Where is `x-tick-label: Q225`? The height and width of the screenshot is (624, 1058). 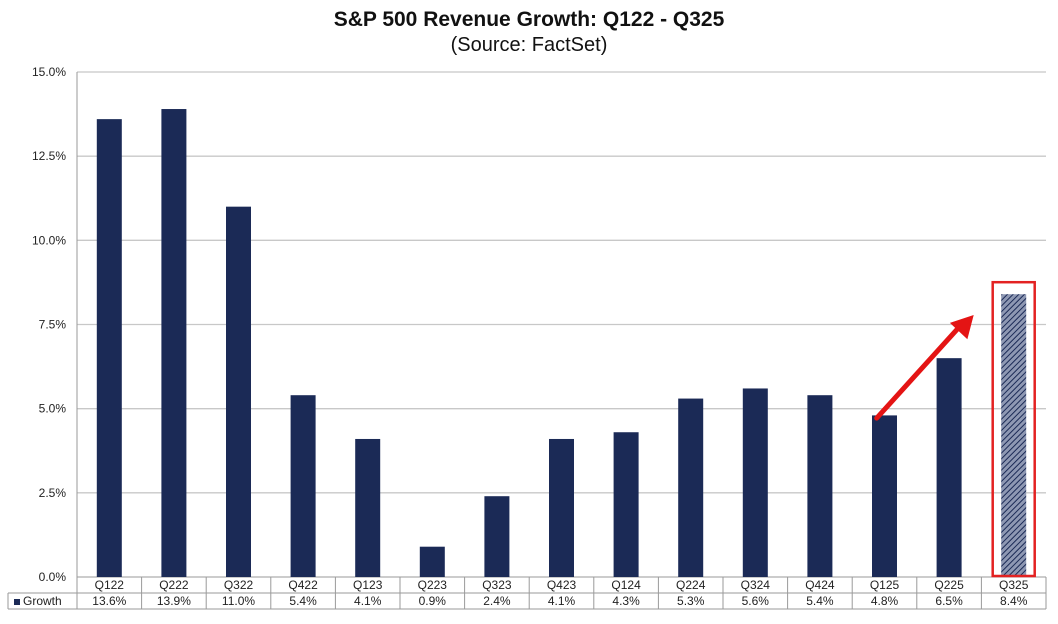
x-tick-label: Q225 is located at coordinates (949, 585).